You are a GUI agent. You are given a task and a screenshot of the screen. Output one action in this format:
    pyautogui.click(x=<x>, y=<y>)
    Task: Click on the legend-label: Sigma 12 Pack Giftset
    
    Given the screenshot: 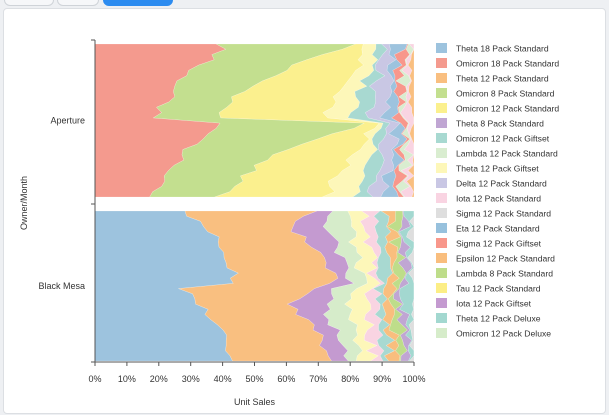 What is the action you would take?
    pyautogui.click(x=499, y=244)
    